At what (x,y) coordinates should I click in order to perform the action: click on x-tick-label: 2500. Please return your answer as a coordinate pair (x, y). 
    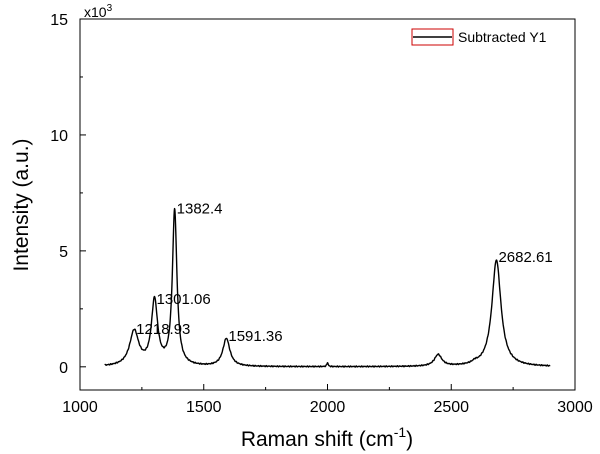
    Looking at the image, I should click on (451, 407).